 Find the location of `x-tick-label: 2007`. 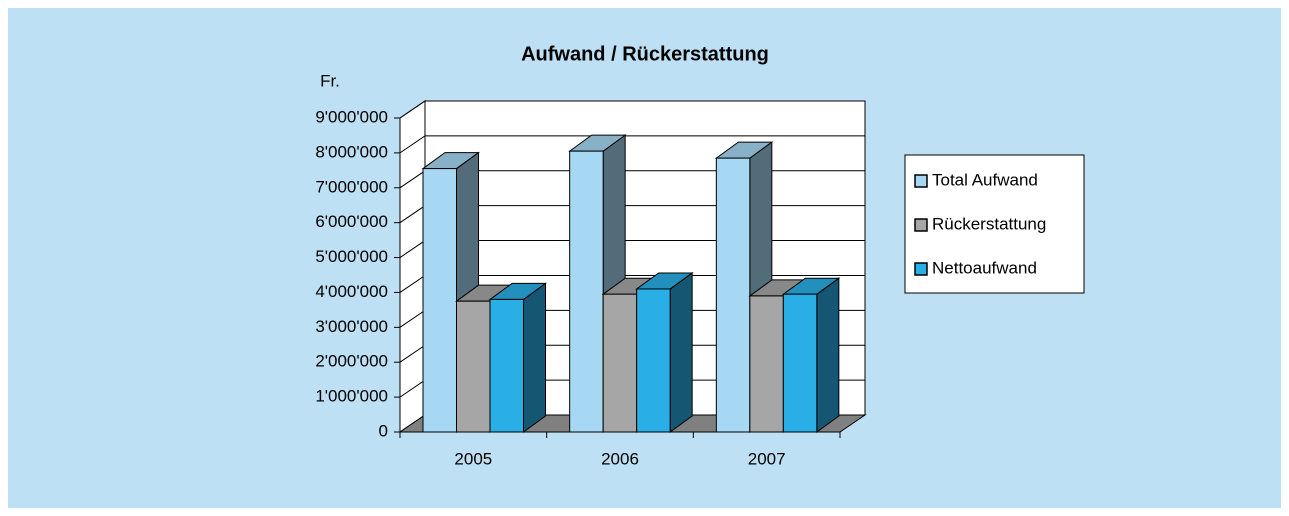

x-tick-label: 2007 is located at coordinates (767, 458).